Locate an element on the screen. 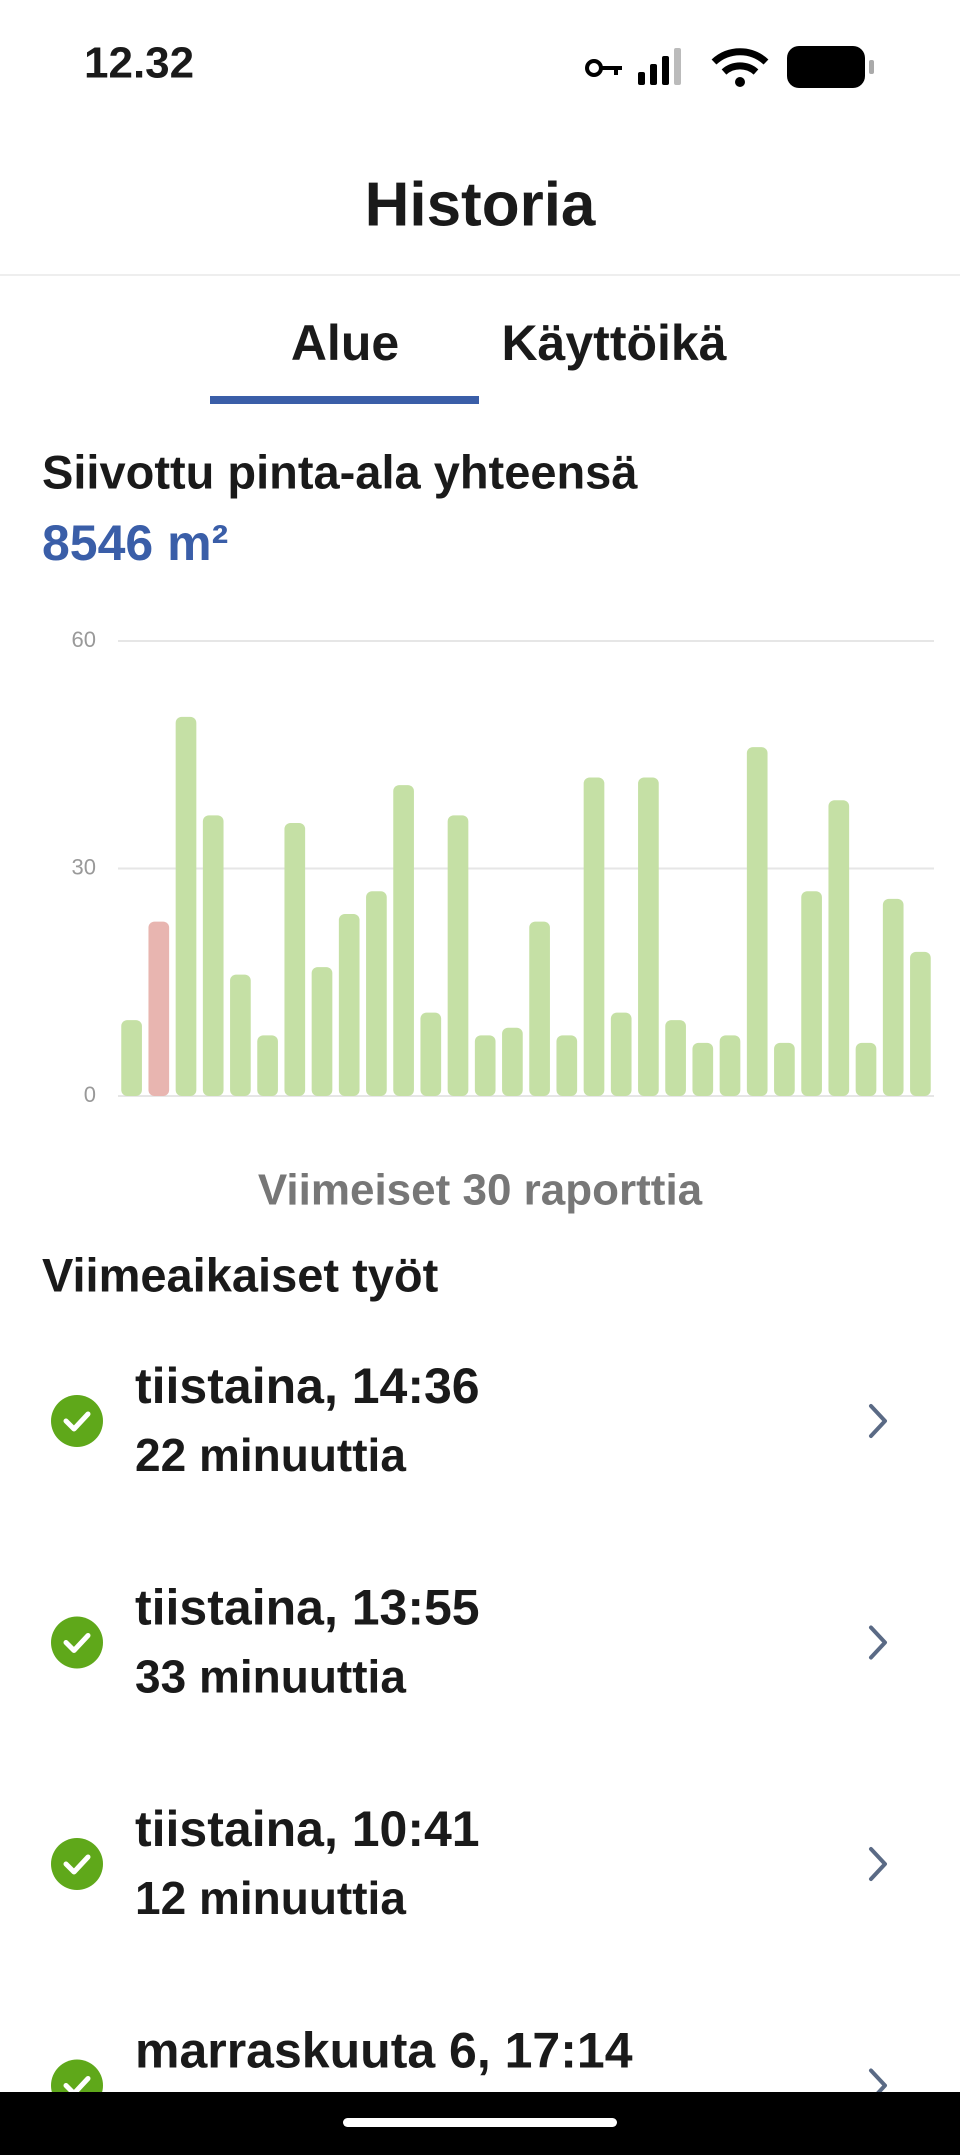 Image resolution: width=960 pixels, height=2155 pixels. summary-value: 8546 m² is located at coordinates (135, 543).